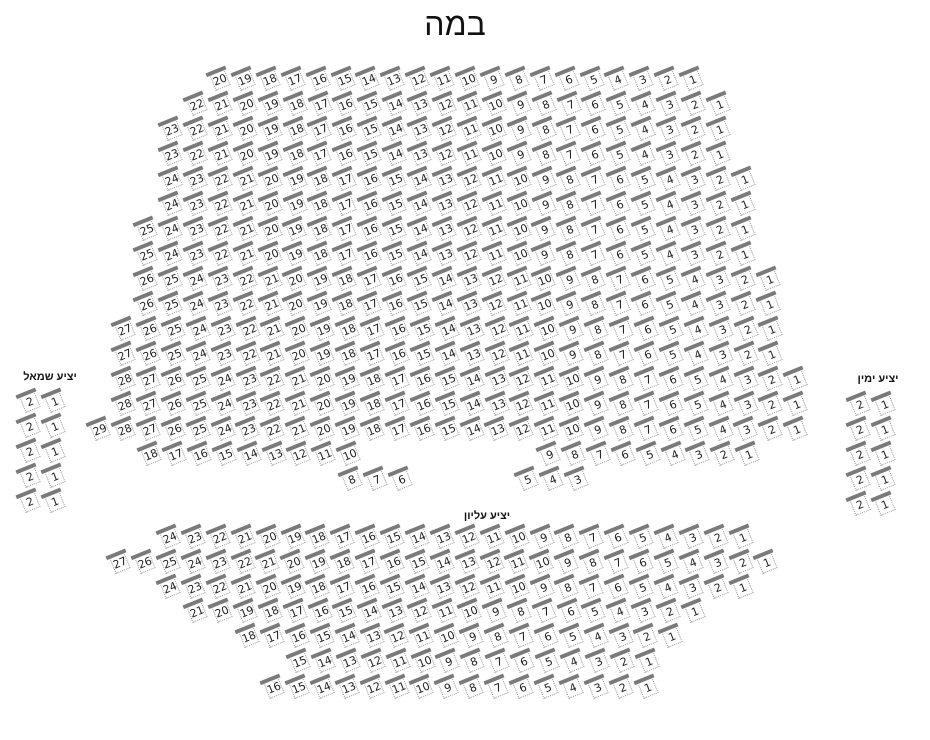 The image size is (930, 740). I want to click on seat-balcony-row5-5: 5, so click(573, 637).